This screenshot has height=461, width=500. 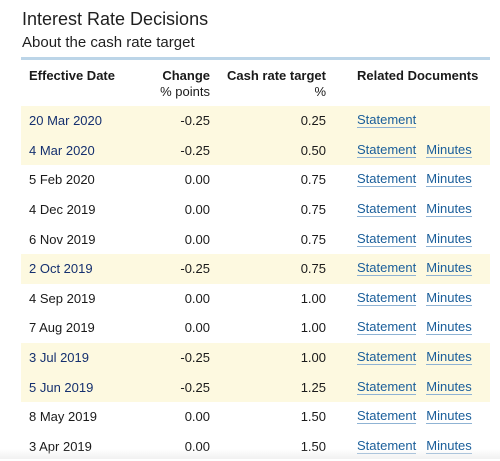 I want to click on table-row: 2 Oct 2019 -0.25 0.75 Statement Minutes, so click(x=255, y=268).